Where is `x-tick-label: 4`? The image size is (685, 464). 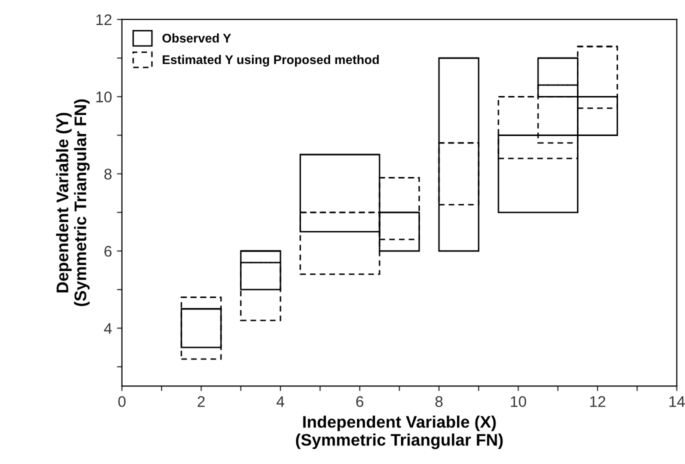
x-tick-label: 4 is located at coordinates (280, 401).